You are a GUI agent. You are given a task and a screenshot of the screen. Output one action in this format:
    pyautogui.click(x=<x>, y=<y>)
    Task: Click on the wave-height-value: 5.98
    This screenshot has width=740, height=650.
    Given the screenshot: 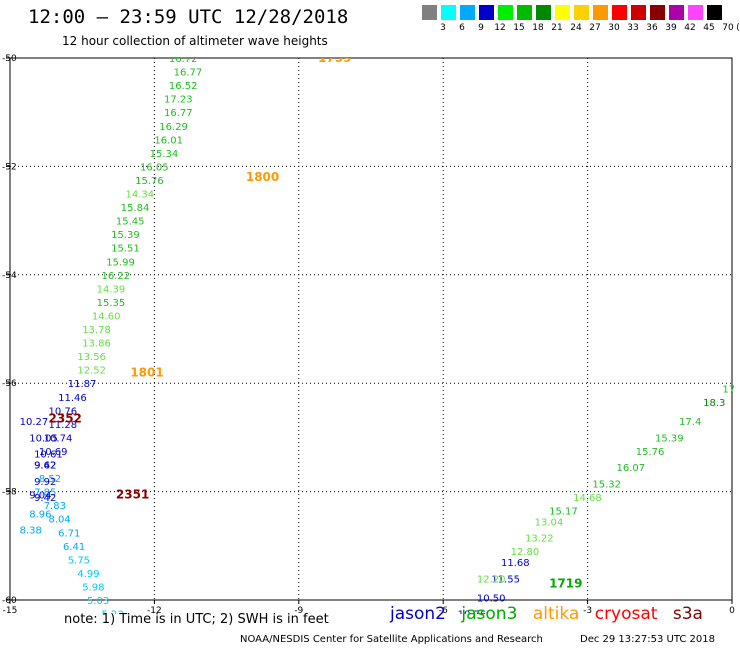 What is the action you would take?
    pyautogui.click(x=93, y=587)
    